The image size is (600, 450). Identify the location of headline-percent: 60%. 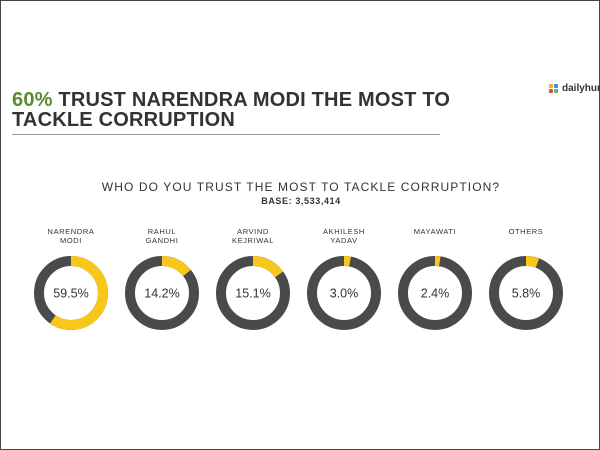
(32, 100).